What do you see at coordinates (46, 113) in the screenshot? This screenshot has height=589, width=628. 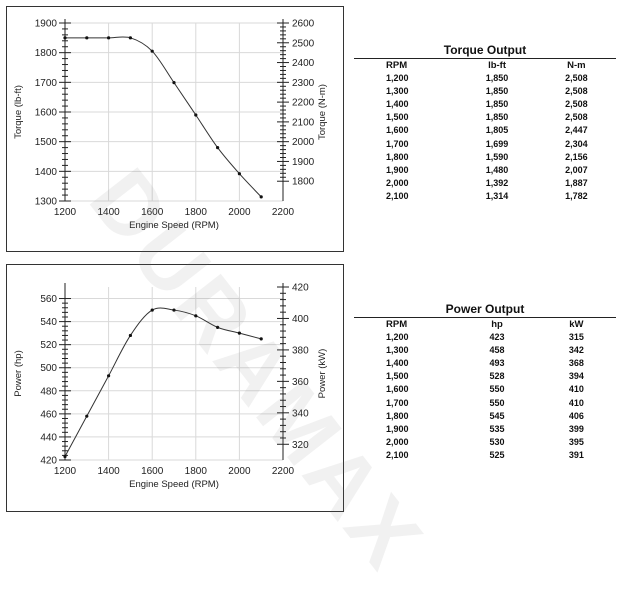 I see `y-tick-label: 1600` at bounding box center [46, 113].